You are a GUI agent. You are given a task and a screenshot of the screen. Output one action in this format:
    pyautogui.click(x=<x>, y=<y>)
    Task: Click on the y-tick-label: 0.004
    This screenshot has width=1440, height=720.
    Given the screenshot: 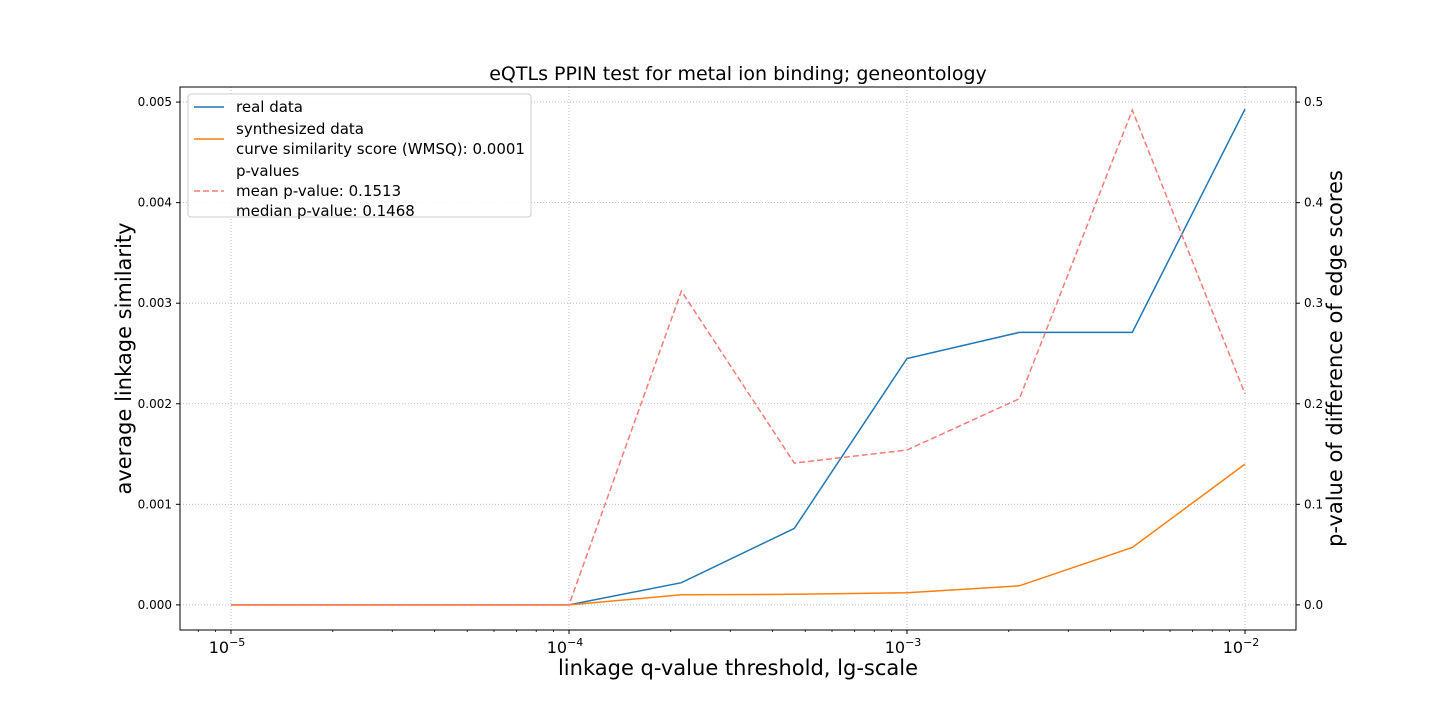 What is the action you would take?
    pyautogui.click(x=155, y=203)
    